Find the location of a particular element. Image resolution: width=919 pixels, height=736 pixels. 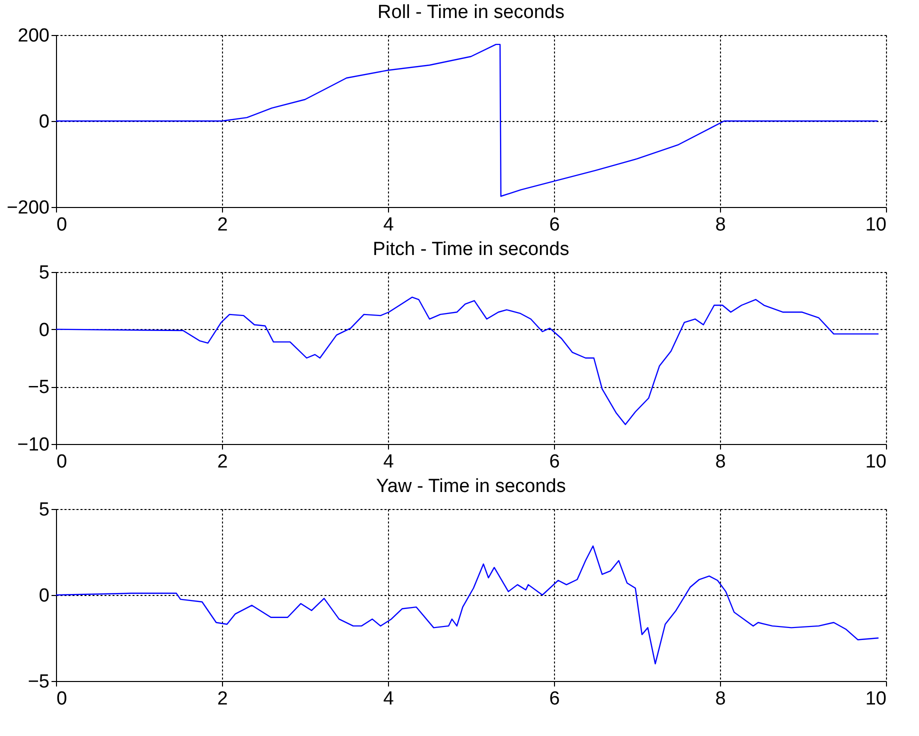

y-tick-label: −10 is located at coordinates (33, 445).